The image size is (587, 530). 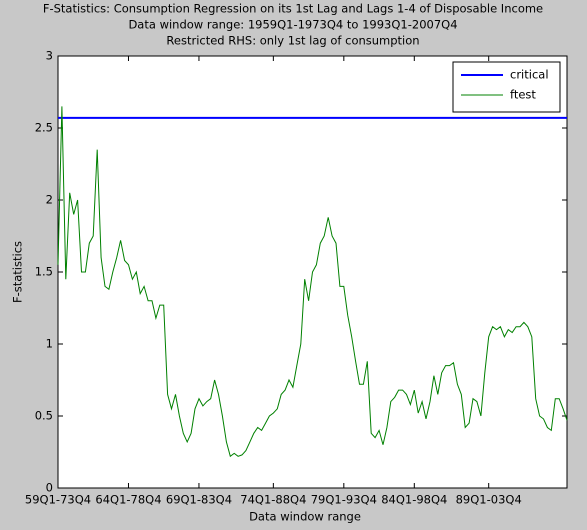 I want to click on legend-box, so click(x=506, y=87).